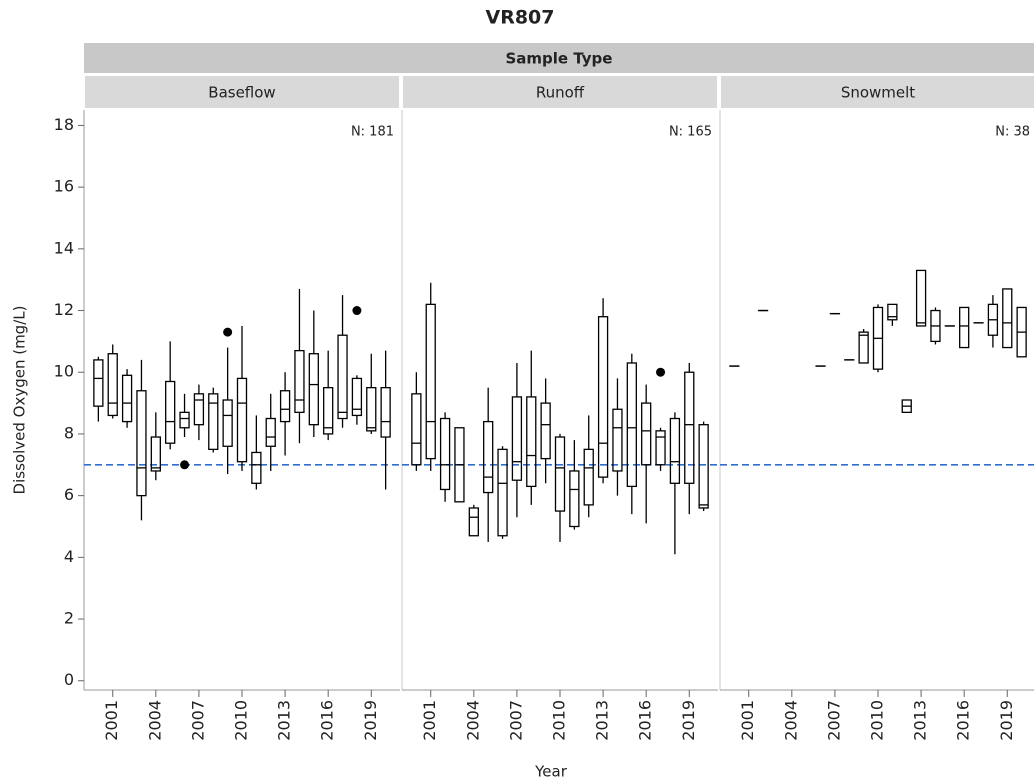 This screenshot has width=1034, height=783. What do you see at coordinates (69, 618) in the screenshot?
I see `y-tick-label: 2` at bounding box center [69, 618].